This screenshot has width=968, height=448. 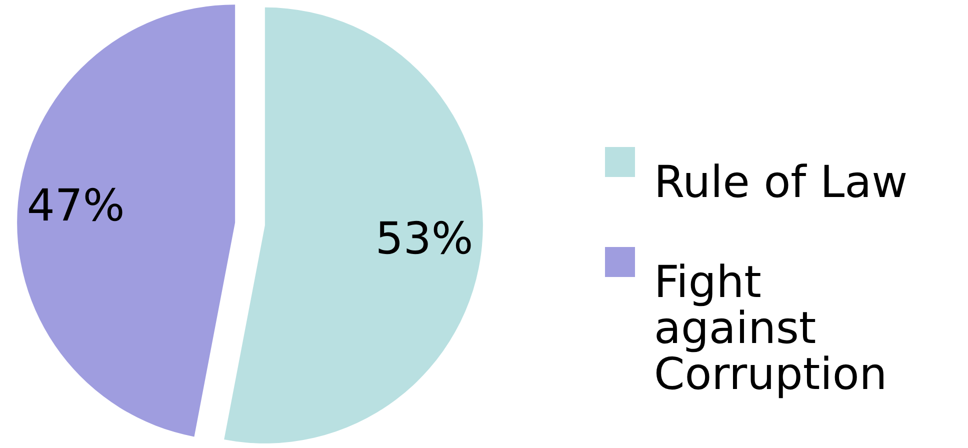 What do you see at coordinates (781, 182) in the screenshot?
I see `legend-label: Rule of Law` at bounding box center [781, 182].